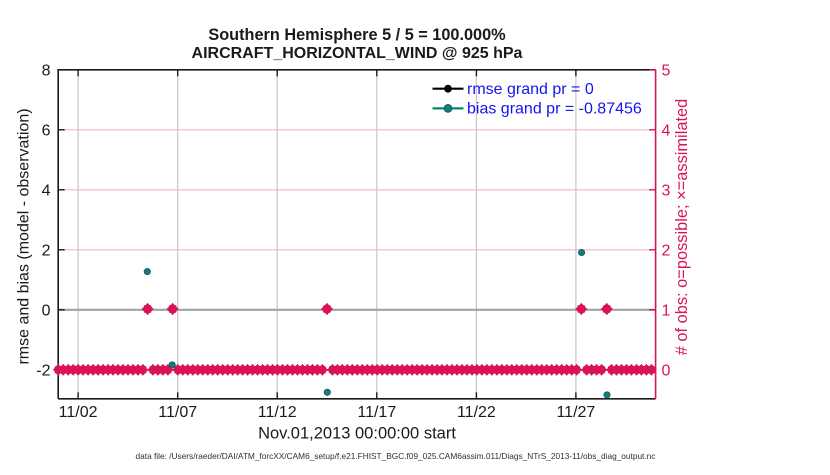 Image resolution: width=830 pixels, height=475 pixels. Describe the element at coordinates (554, 109) in the screenshot. I see `svg-text: bias grand pr = -0.87456` at that location.